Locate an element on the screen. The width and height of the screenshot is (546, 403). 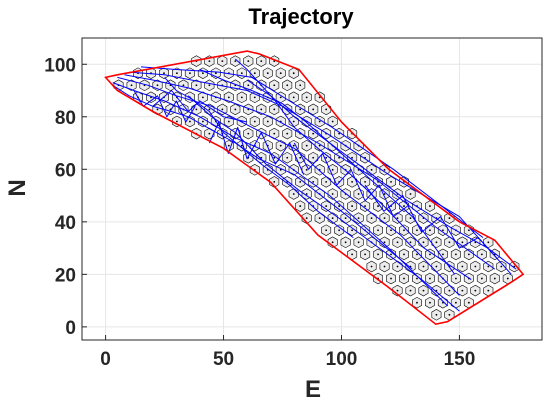
x-tick-label: 50 is located at coordinates (223, 359).